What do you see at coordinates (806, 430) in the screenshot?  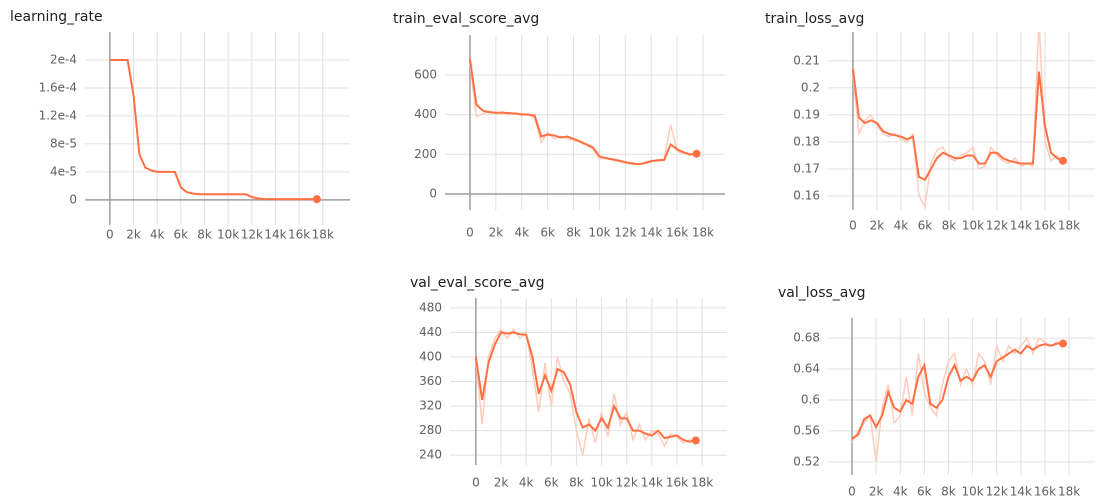 I see `y-tick-label: 0.56` at bounding box center [806, 430].